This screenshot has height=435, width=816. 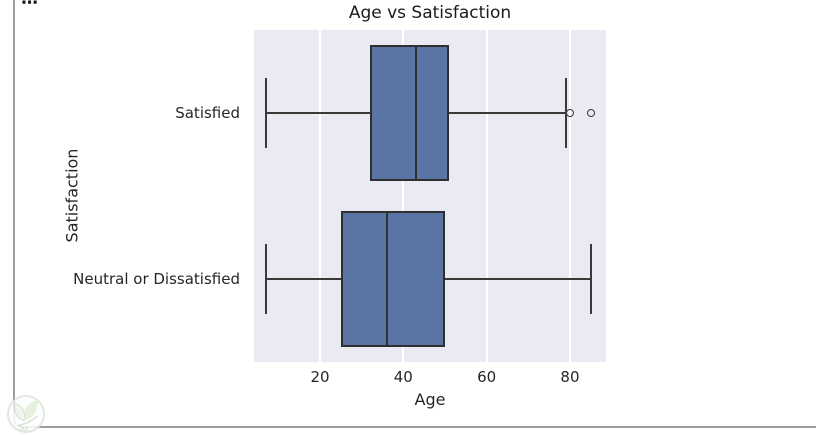 What do you see at coordinates (320, 377) in the screenshot?
I see `x-tick-label: 20` at bounding box center [320, 377].